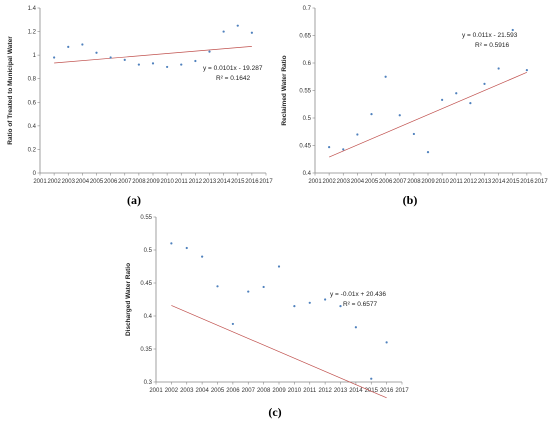  Describe the element at coordinates (233, 68) in the screenshot. I see `trendline-equation: y = 0.0101x - 19.287` at that location.